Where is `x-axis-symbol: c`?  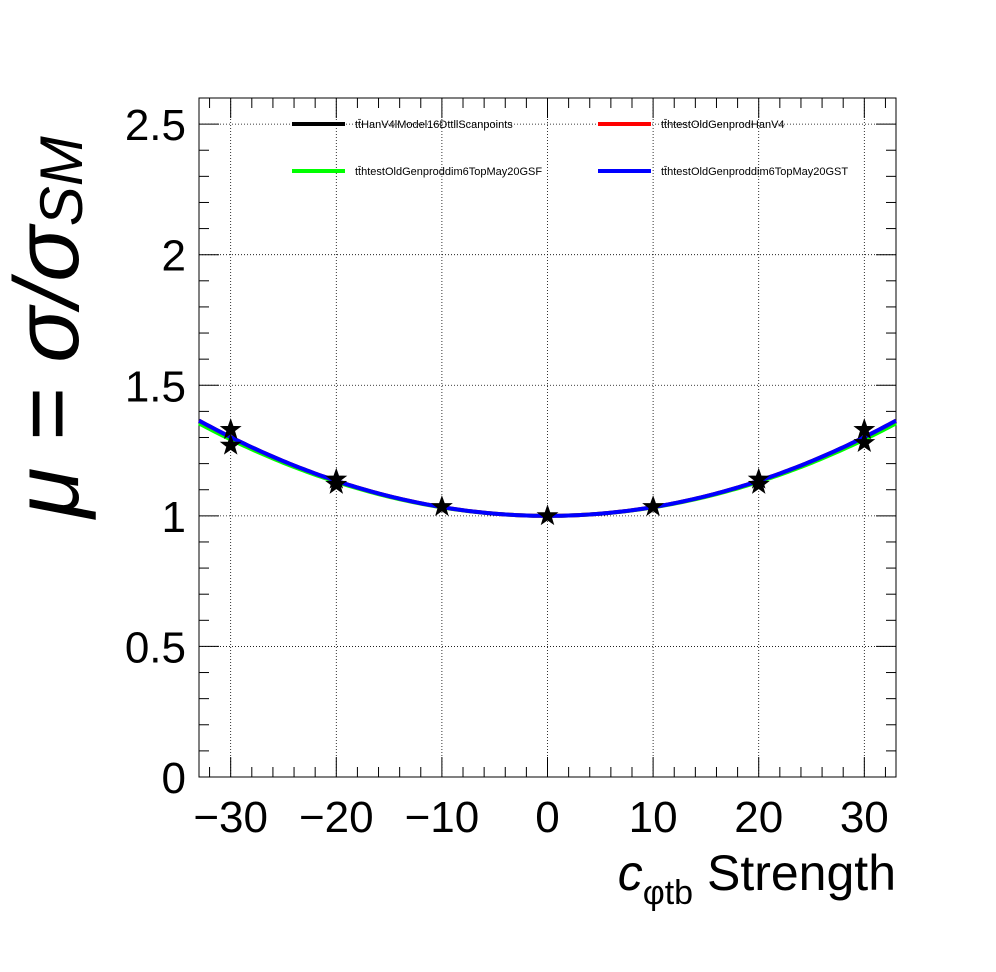 x-axis-symbol: c is located at coordinates (630, 873).